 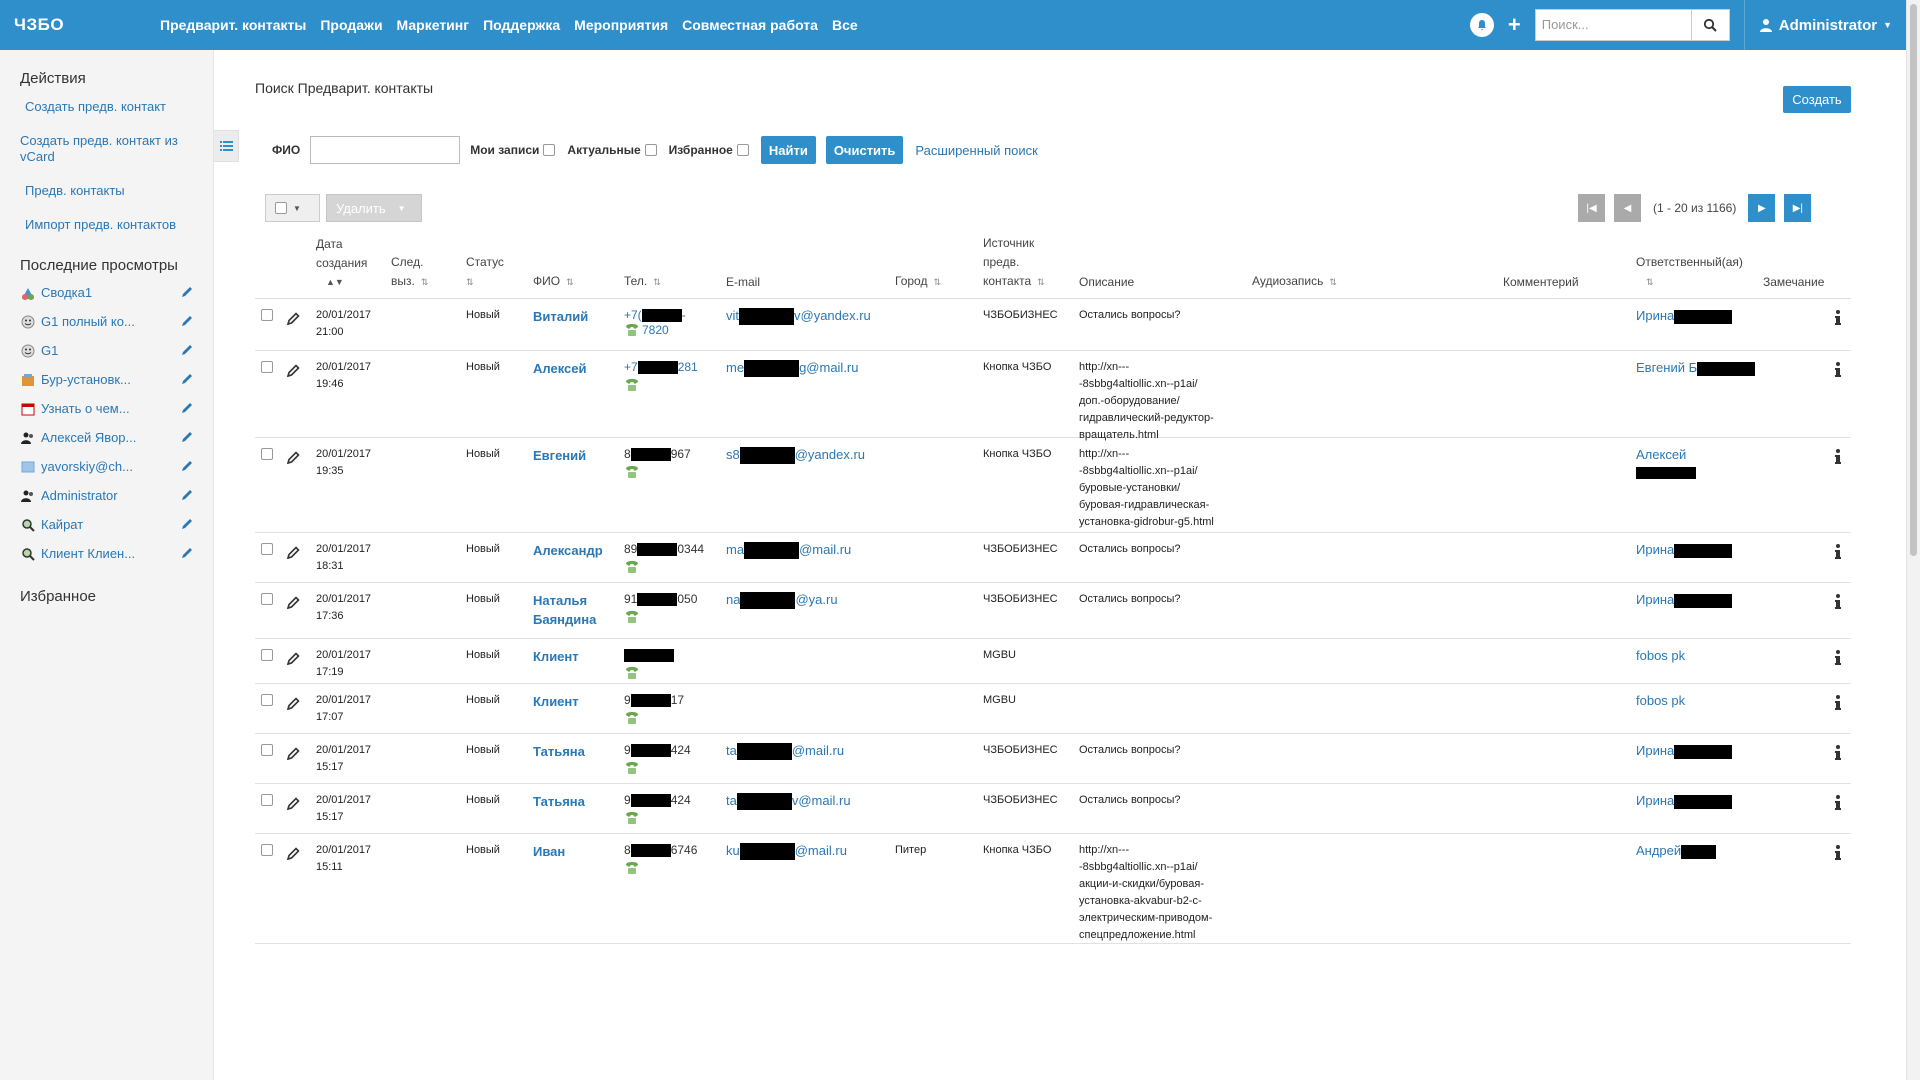 I want to click on phone-value: 9 424, so click(x=657, y=761).